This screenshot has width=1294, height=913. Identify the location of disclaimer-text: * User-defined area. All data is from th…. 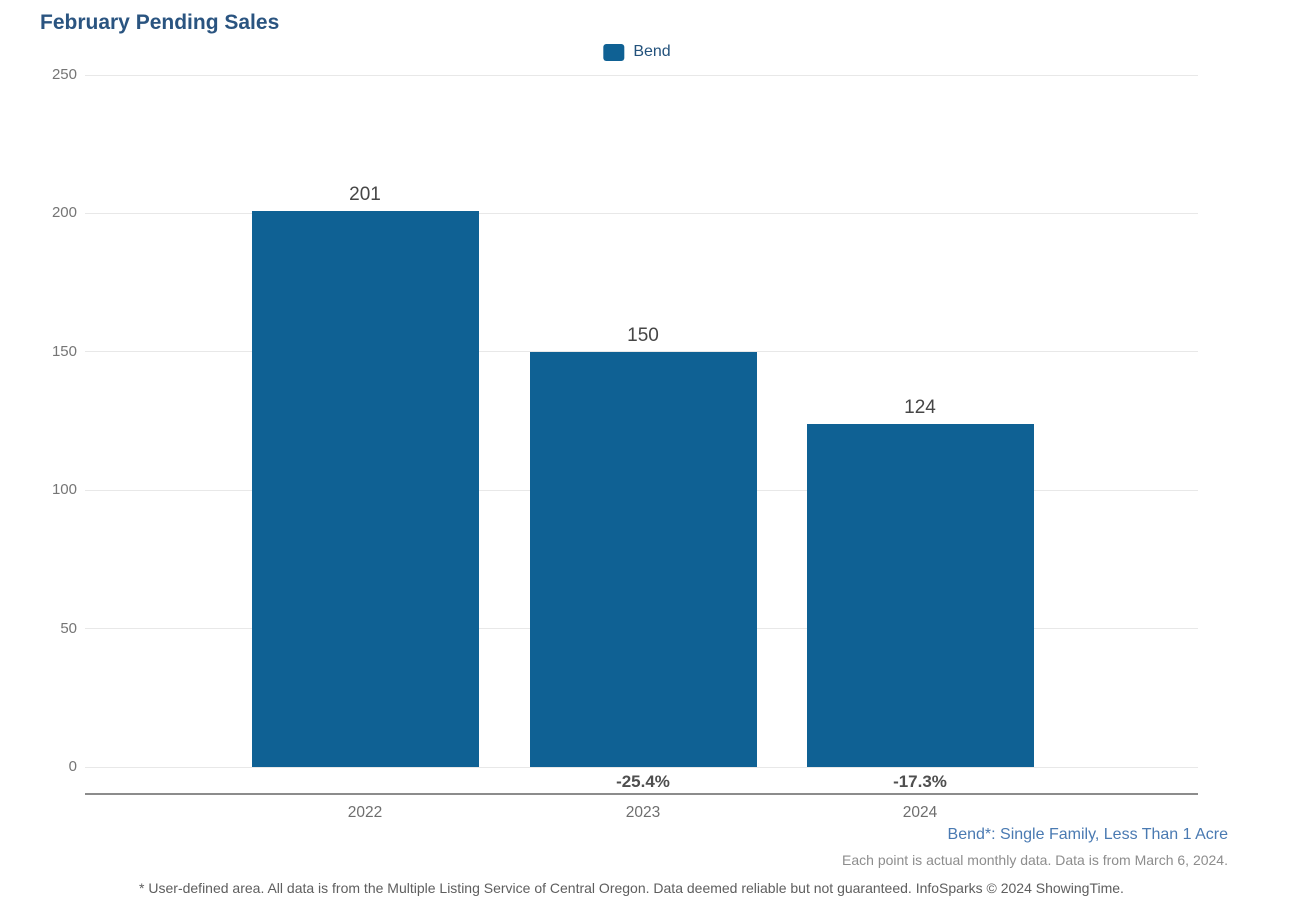
(631, 888).